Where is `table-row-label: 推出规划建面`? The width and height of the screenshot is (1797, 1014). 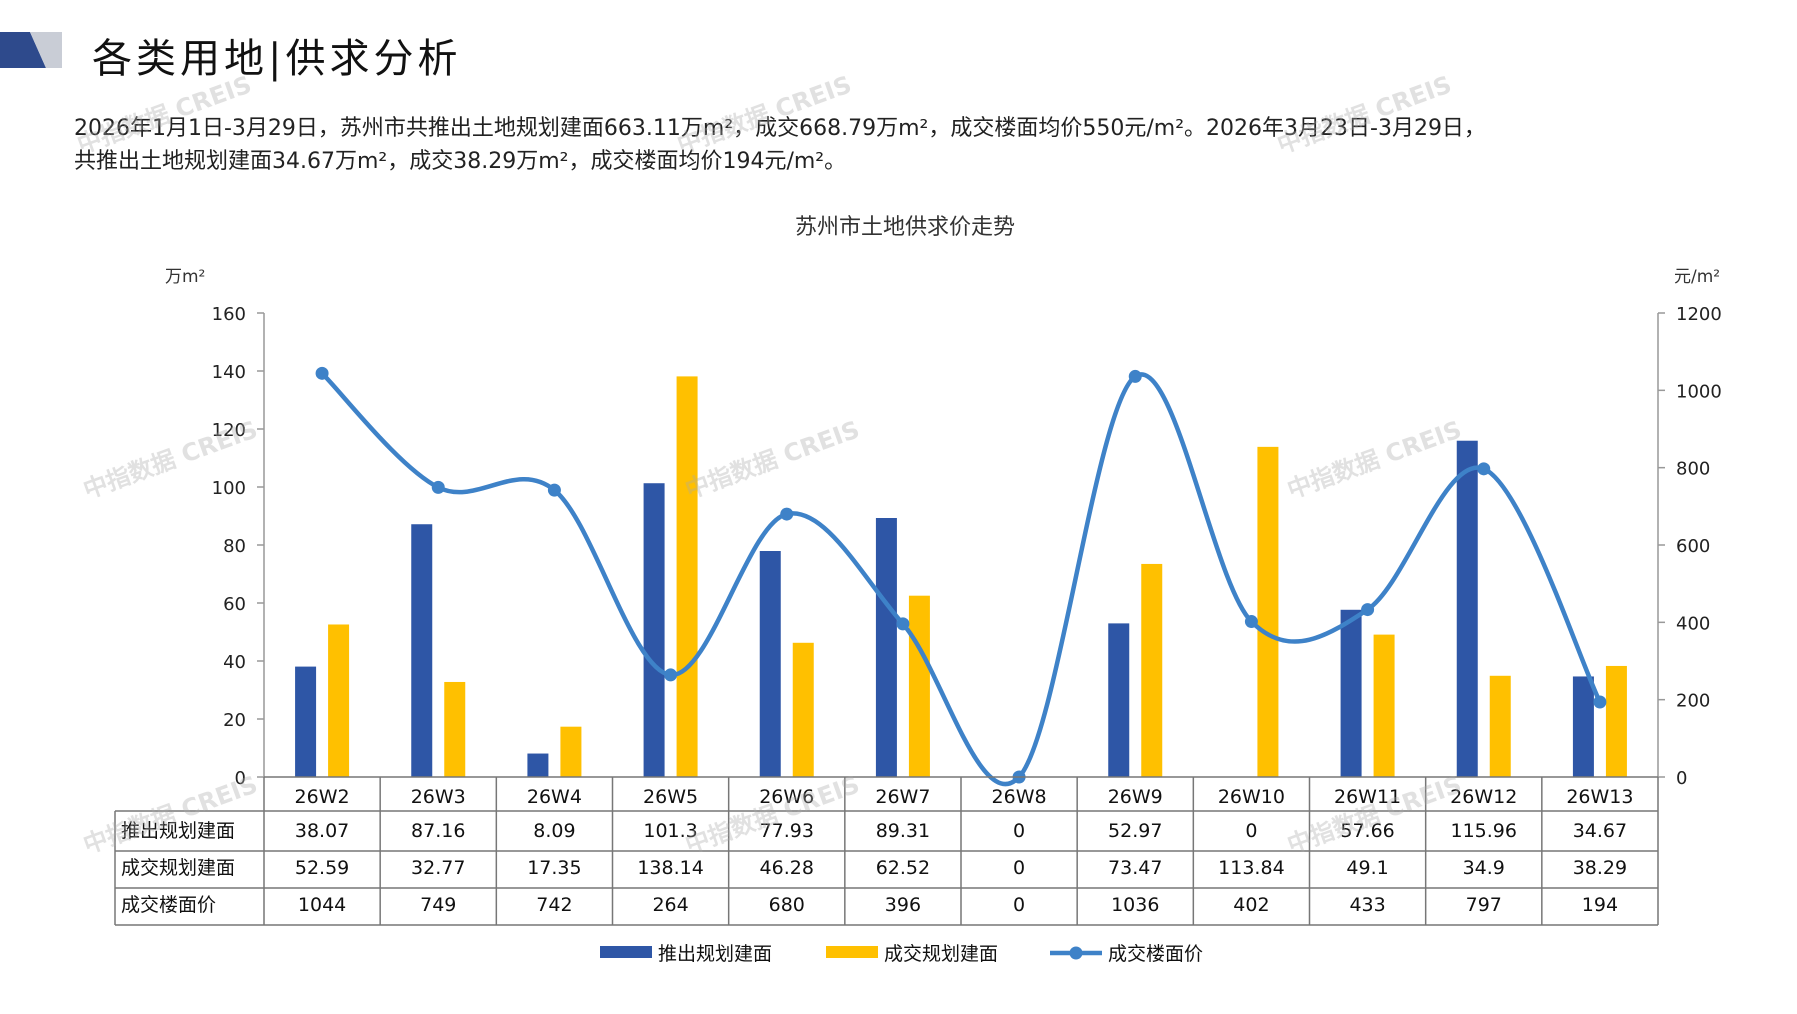
table-row-label: 推出规划建面 is located at coordinates (178, 831).